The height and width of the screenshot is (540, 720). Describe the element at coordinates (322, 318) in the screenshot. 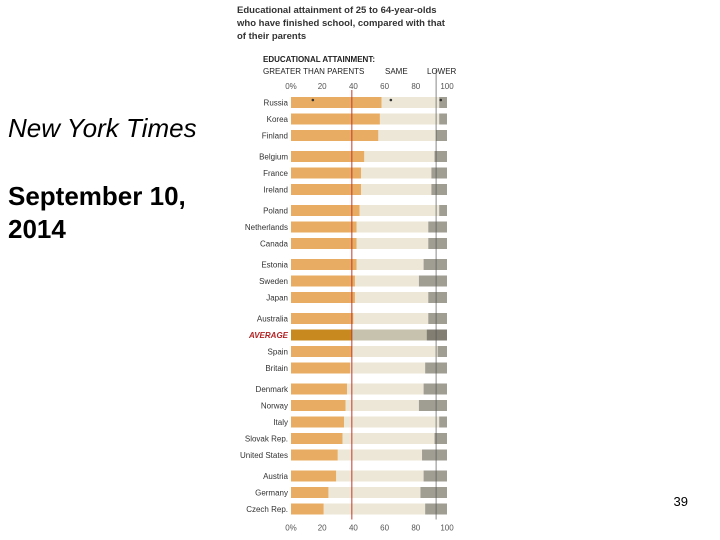

I see `bar-greater-australia` at that location.